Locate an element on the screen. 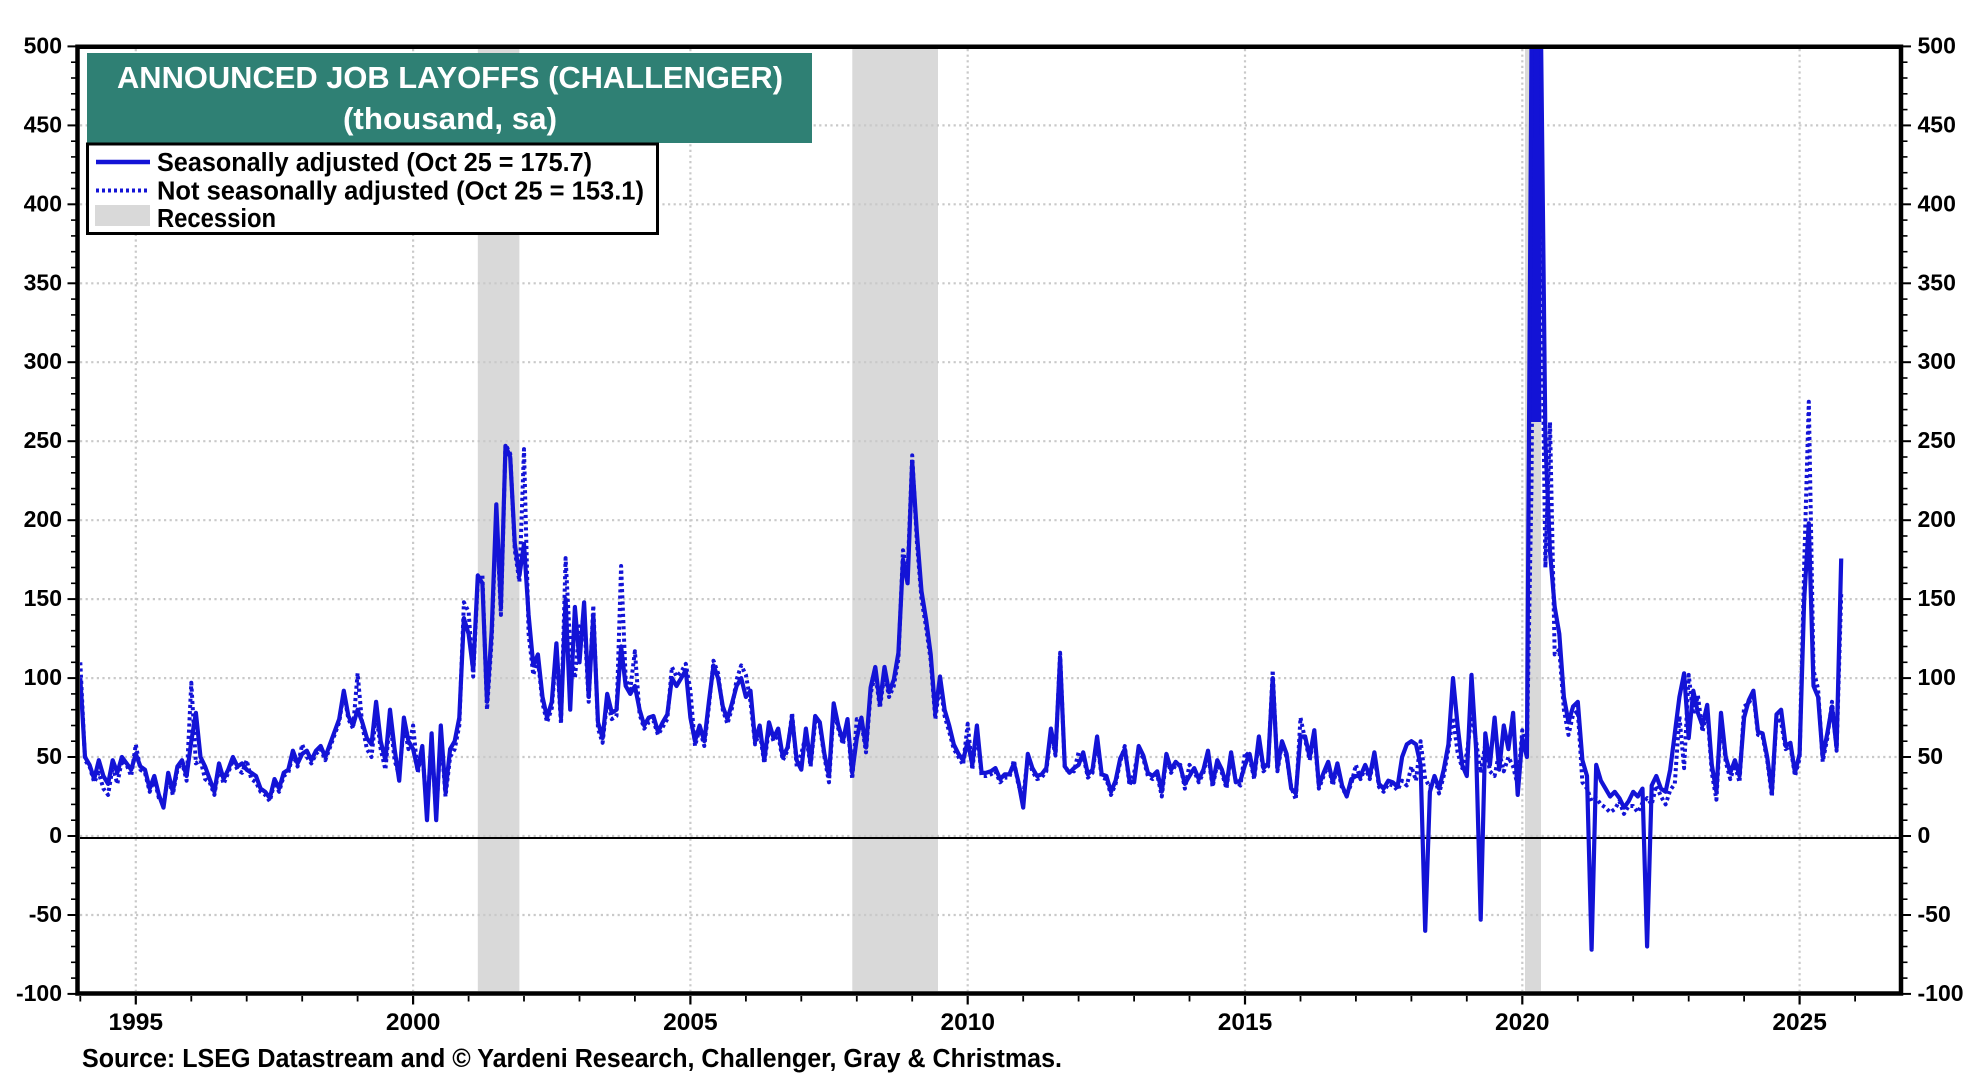 This screenshot has width=1980, height=1085. svg-text:Seasonally adjusted (Oct 25 =: Seasonally adjusted (Oct 25 = 175.7) is located at coordinates (374, 163).